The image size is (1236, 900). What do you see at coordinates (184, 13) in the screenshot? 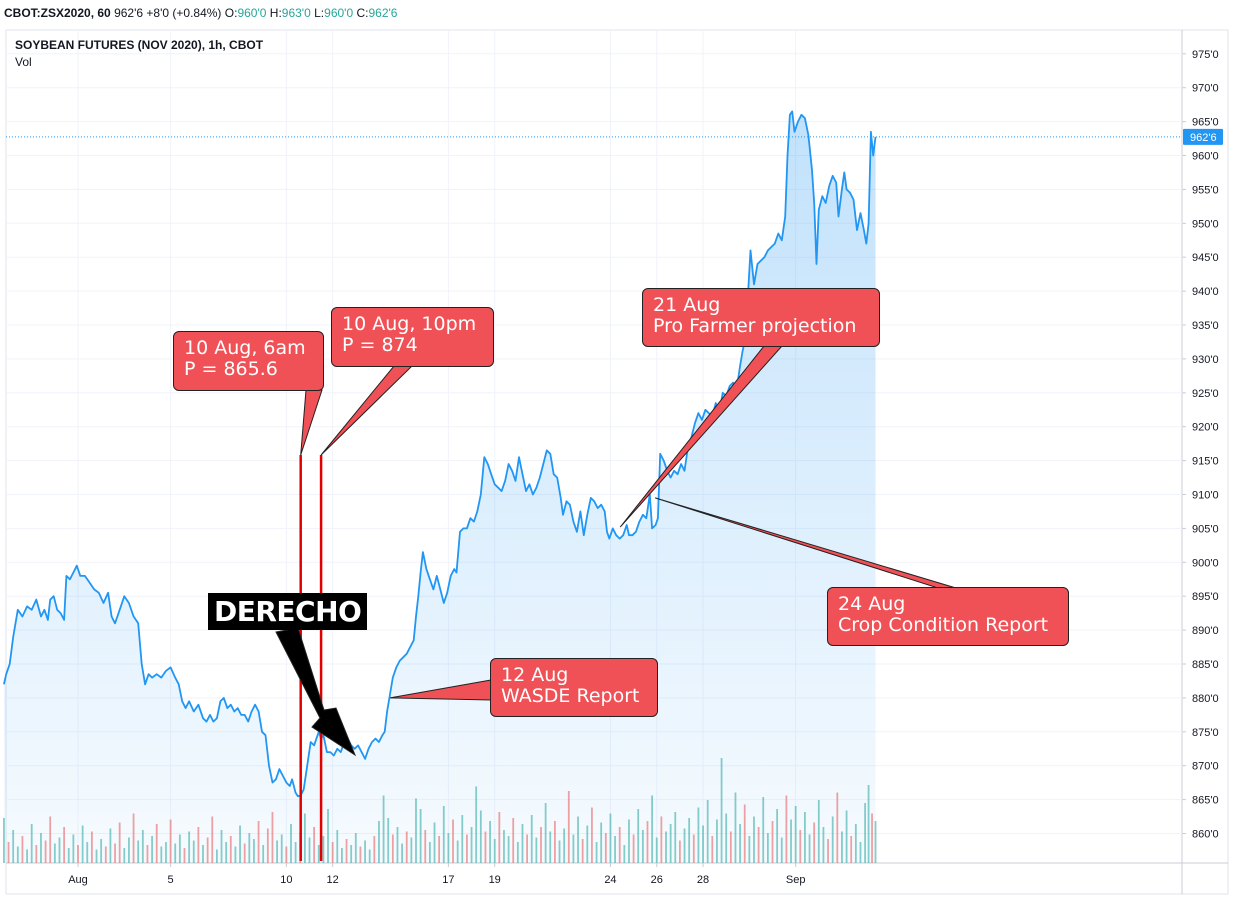
I see `price-change: +8'0 (+0.84%)` at bounding box center [184, 13].